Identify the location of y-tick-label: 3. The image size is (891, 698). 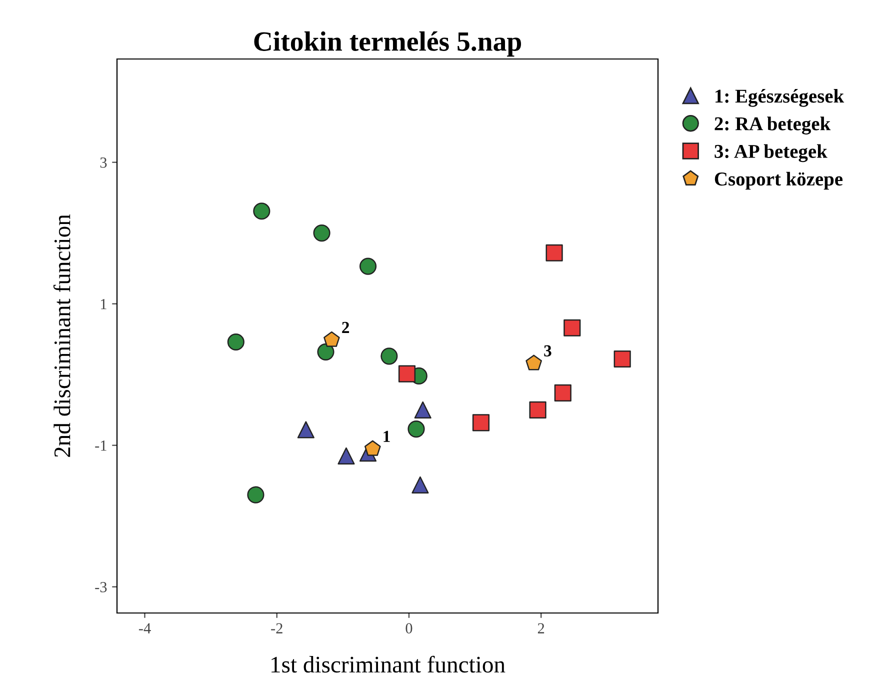
(103, 162).